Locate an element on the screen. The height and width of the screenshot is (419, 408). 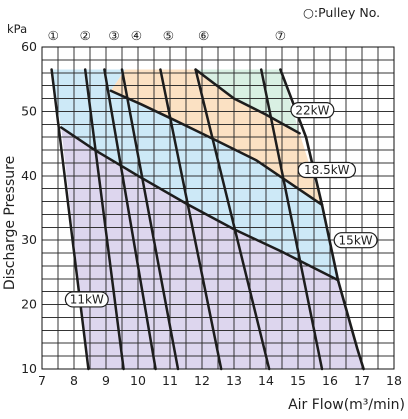
y-tick-label: 40 is located at coordinates (29, 175).